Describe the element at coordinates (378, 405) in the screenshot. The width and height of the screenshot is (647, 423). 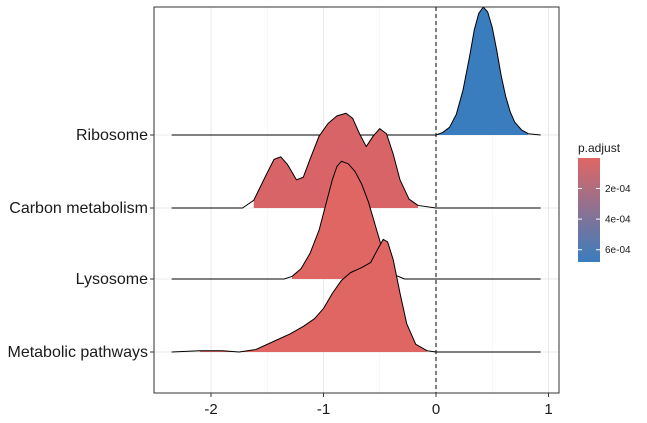
I see `x-axis: -2 -1 0 1` at that location.